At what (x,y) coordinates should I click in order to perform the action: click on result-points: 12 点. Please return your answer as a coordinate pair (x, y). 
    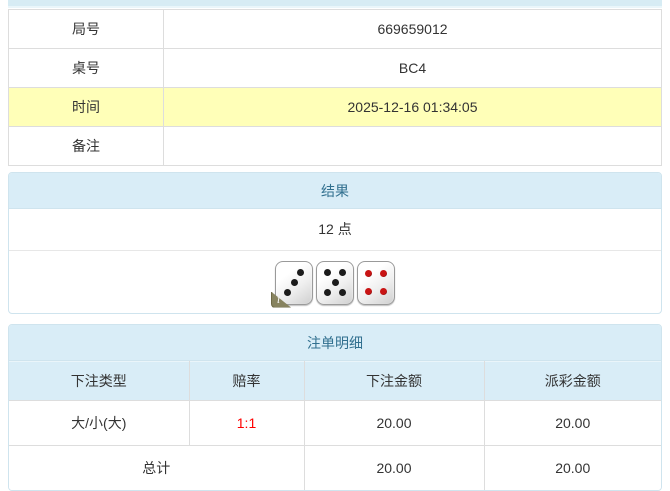
    Looking at the image, I should click on (335, 230).